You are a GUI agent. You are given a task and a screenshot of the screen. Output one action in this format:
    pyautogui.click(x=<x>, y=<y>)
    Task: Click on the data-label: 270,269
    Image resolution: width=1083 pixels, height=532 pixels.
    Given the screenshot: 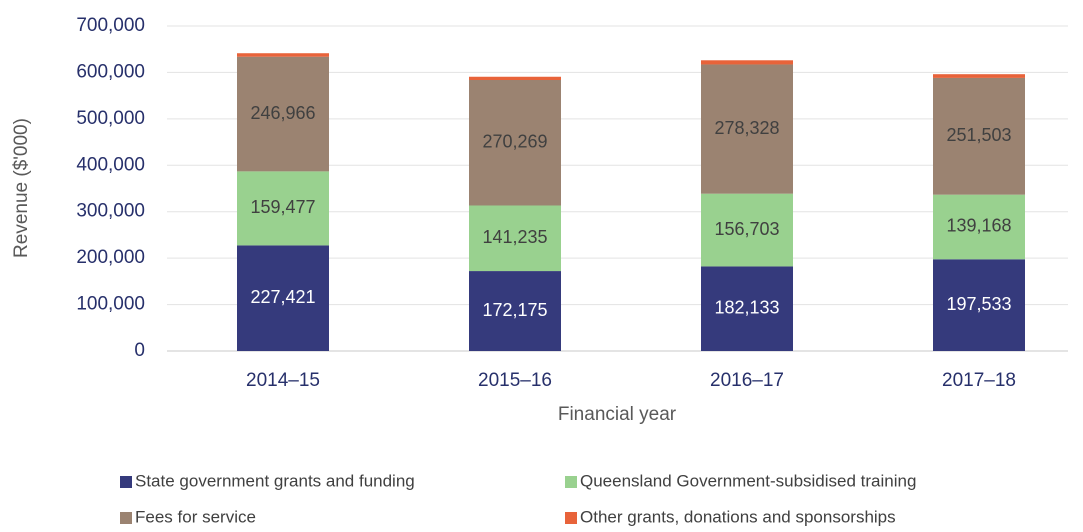 What is the action you would take?
    pyautogui.click(x=514, y=141)
    